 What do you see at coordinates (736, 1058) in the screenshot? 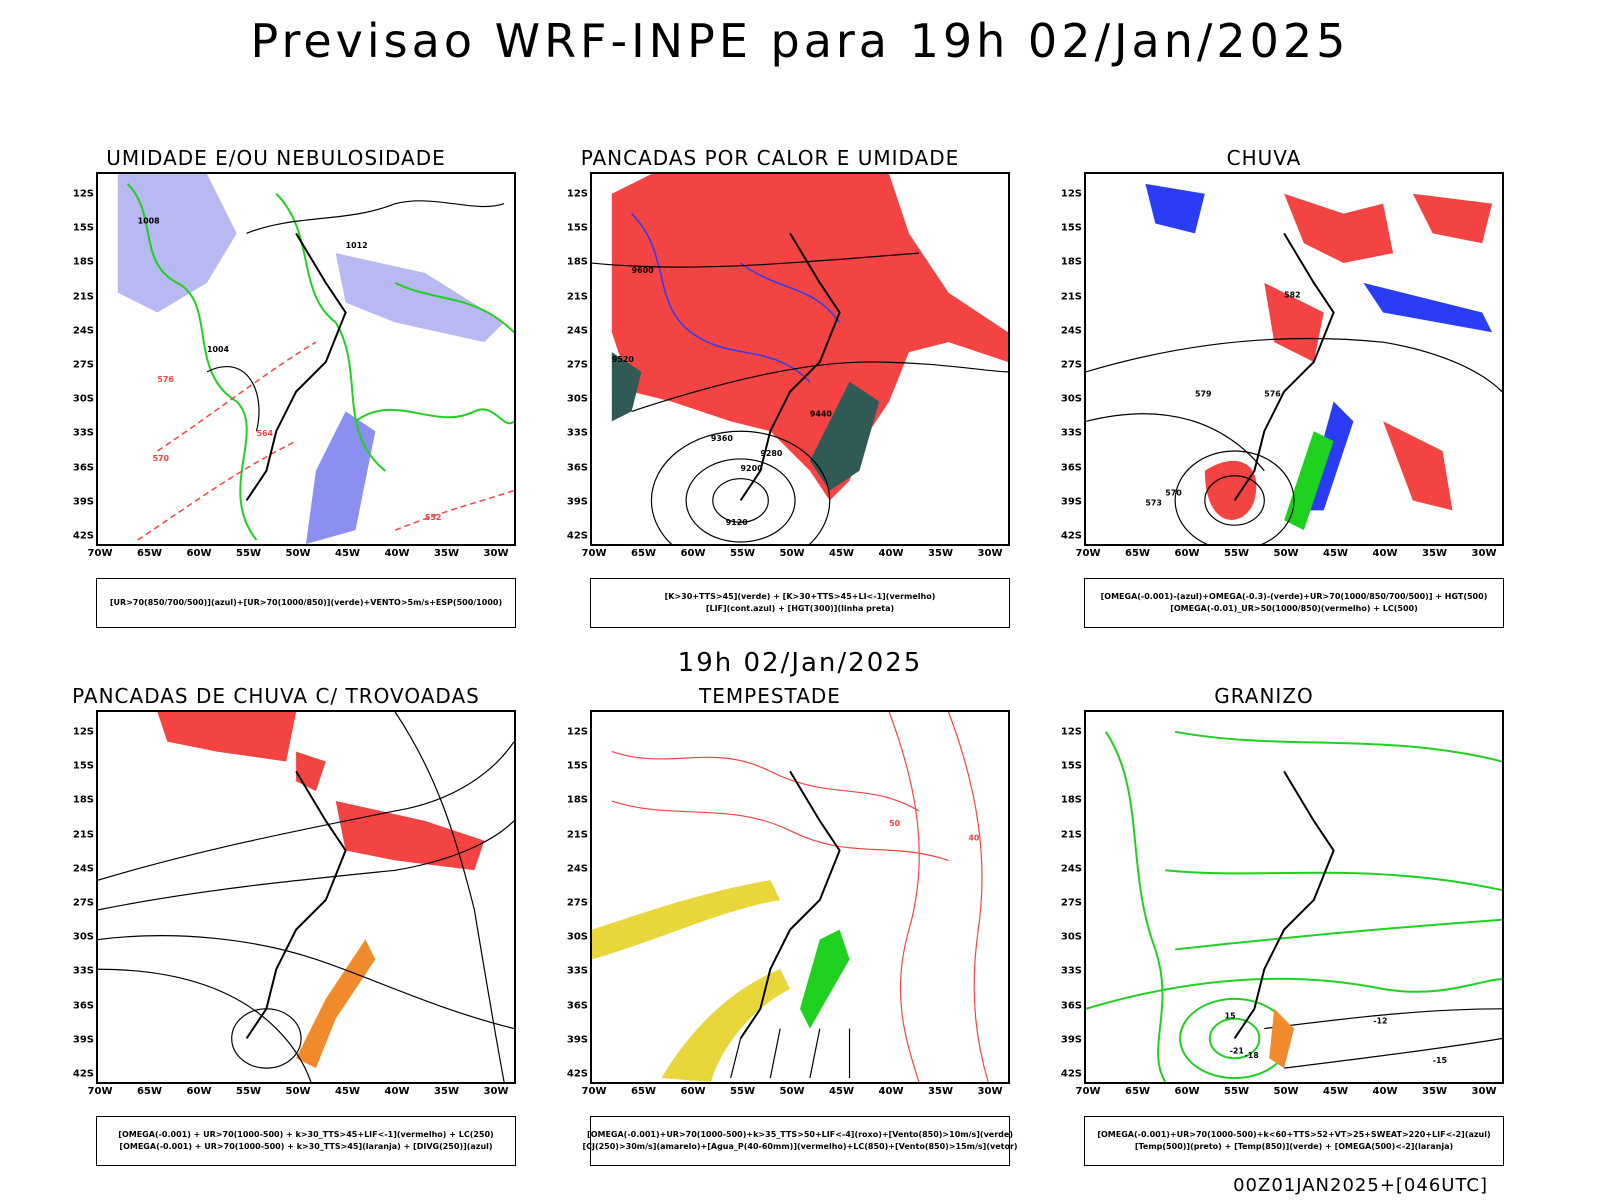
I see `wind-vector` at bounding box center [736, 1058].